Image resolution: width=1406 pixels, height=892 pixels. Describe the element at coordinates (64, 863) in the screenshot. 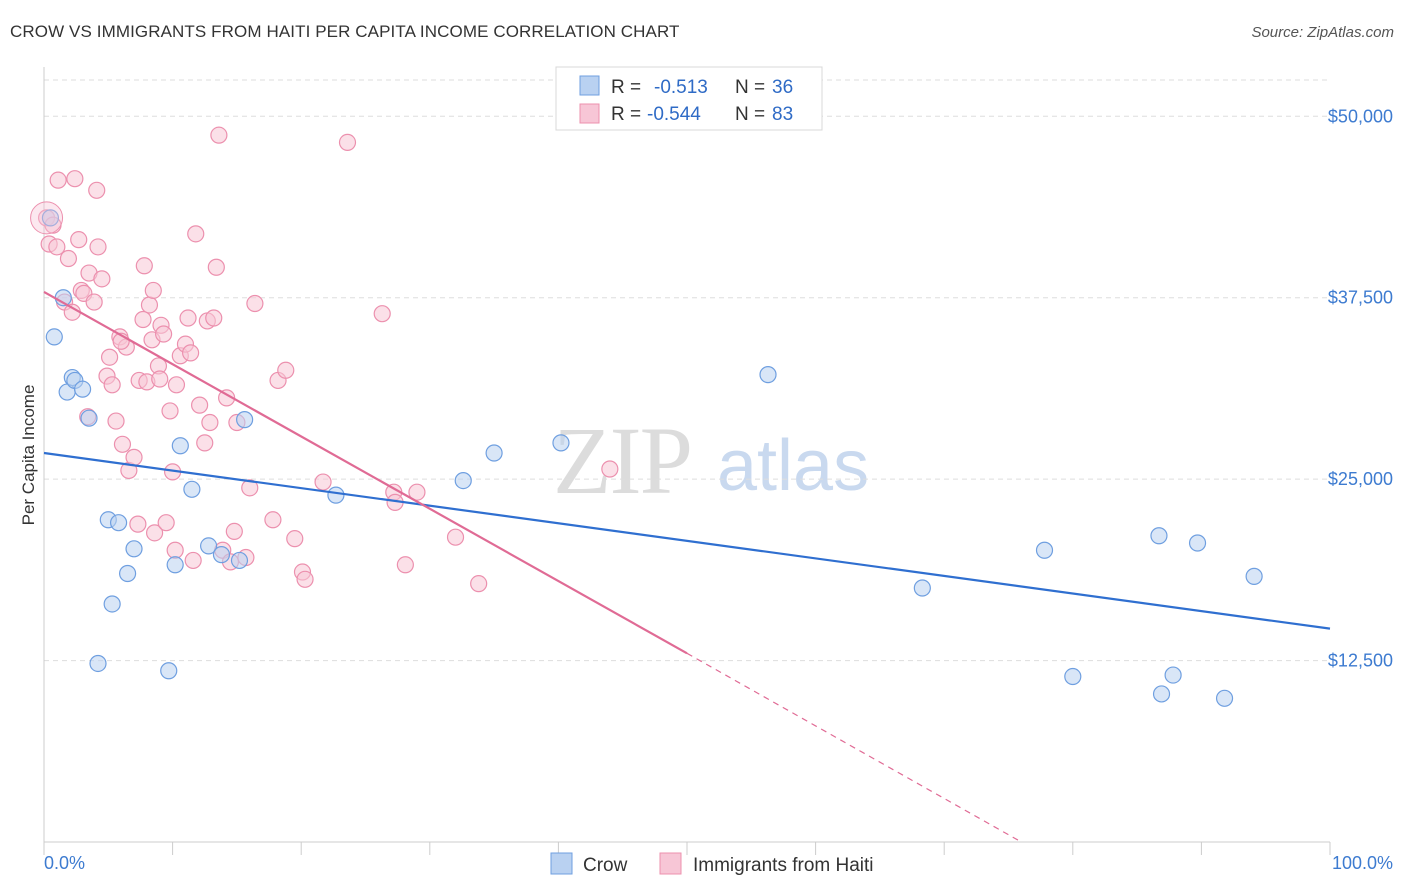

I see `x-tick-label-min: 0.0%` at that location.